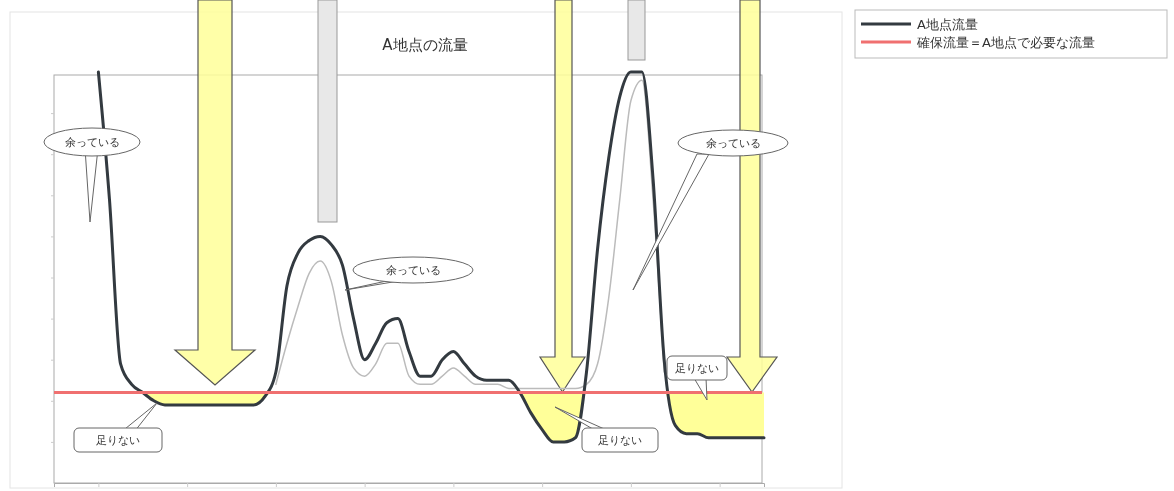 This screenshot has height=491, width=1174. What do you see at coordinates (1005, 42) in the screenshot?
I see `legend-label: 確保流量＝A地点で必要な流量` at bounding box center [1005, 42].